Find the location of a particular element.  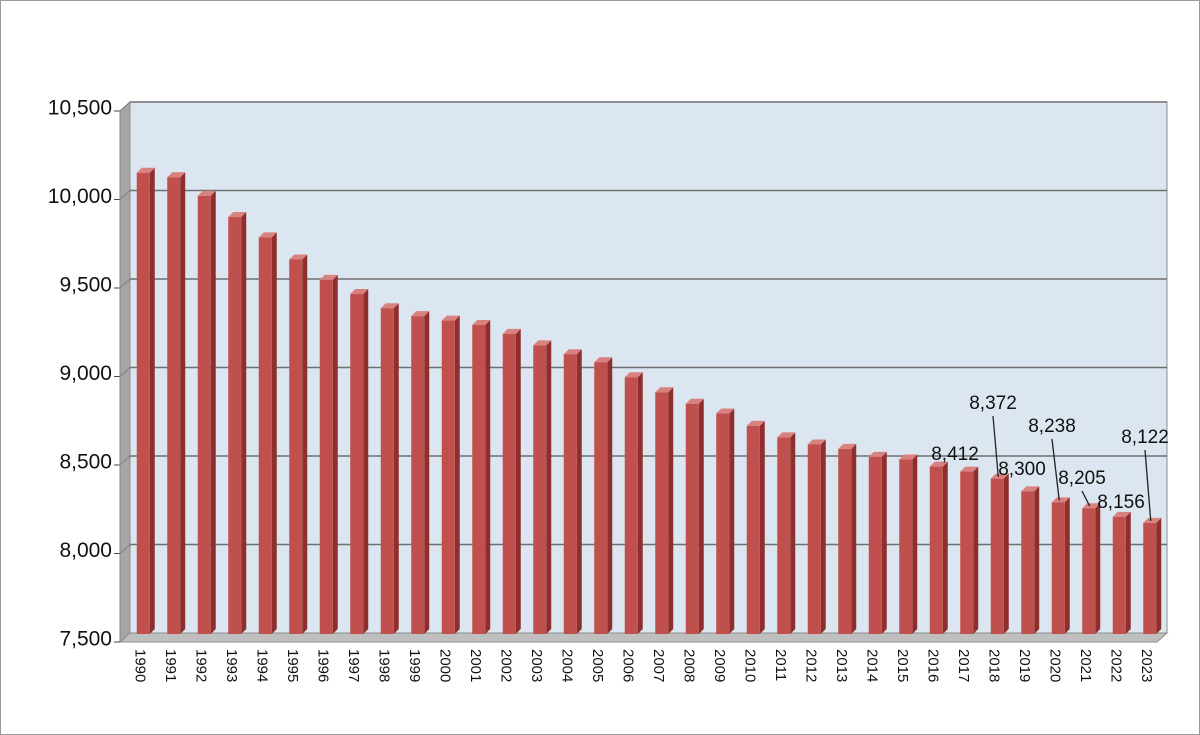

x-tick-label: 2004 is located at coordinates (566, 665).